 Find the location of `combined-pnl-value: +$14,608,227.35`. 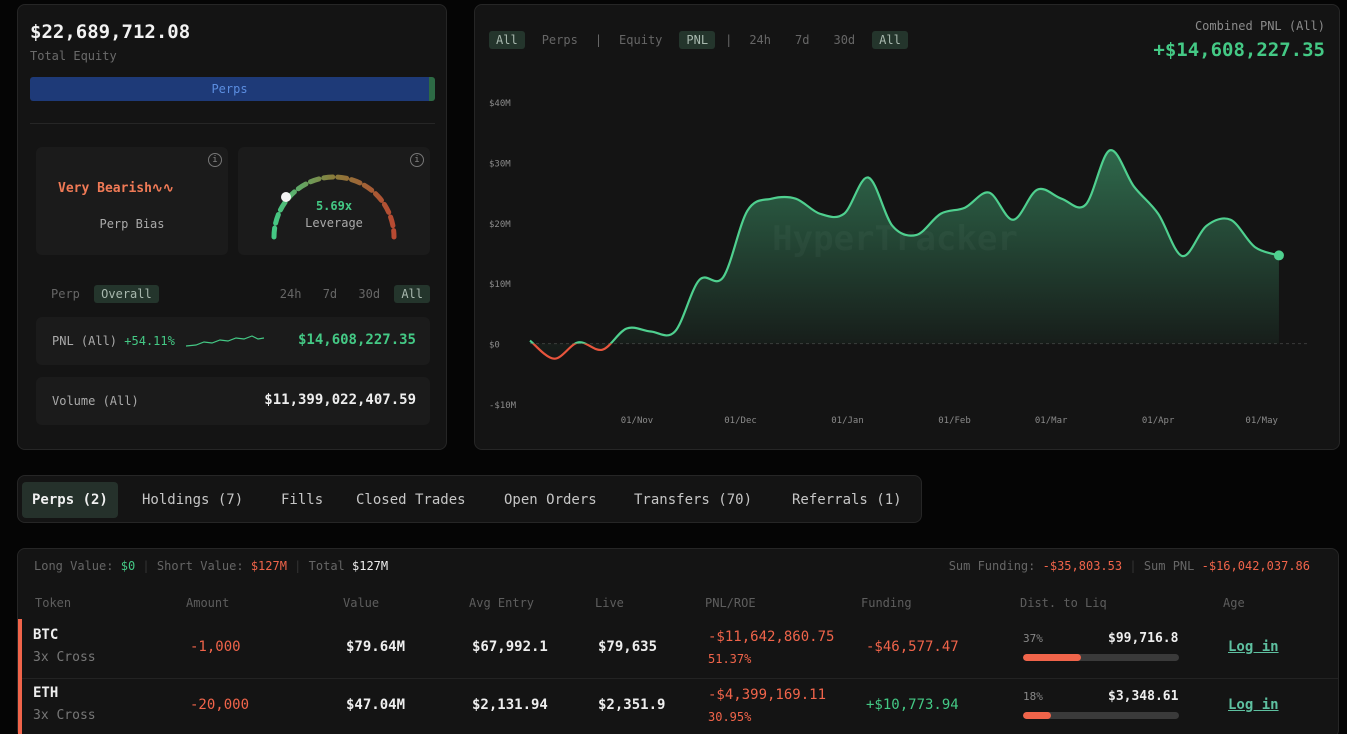

combined-pnl-value: +$14,608,227.35 is located at coordinates (1239, 50).